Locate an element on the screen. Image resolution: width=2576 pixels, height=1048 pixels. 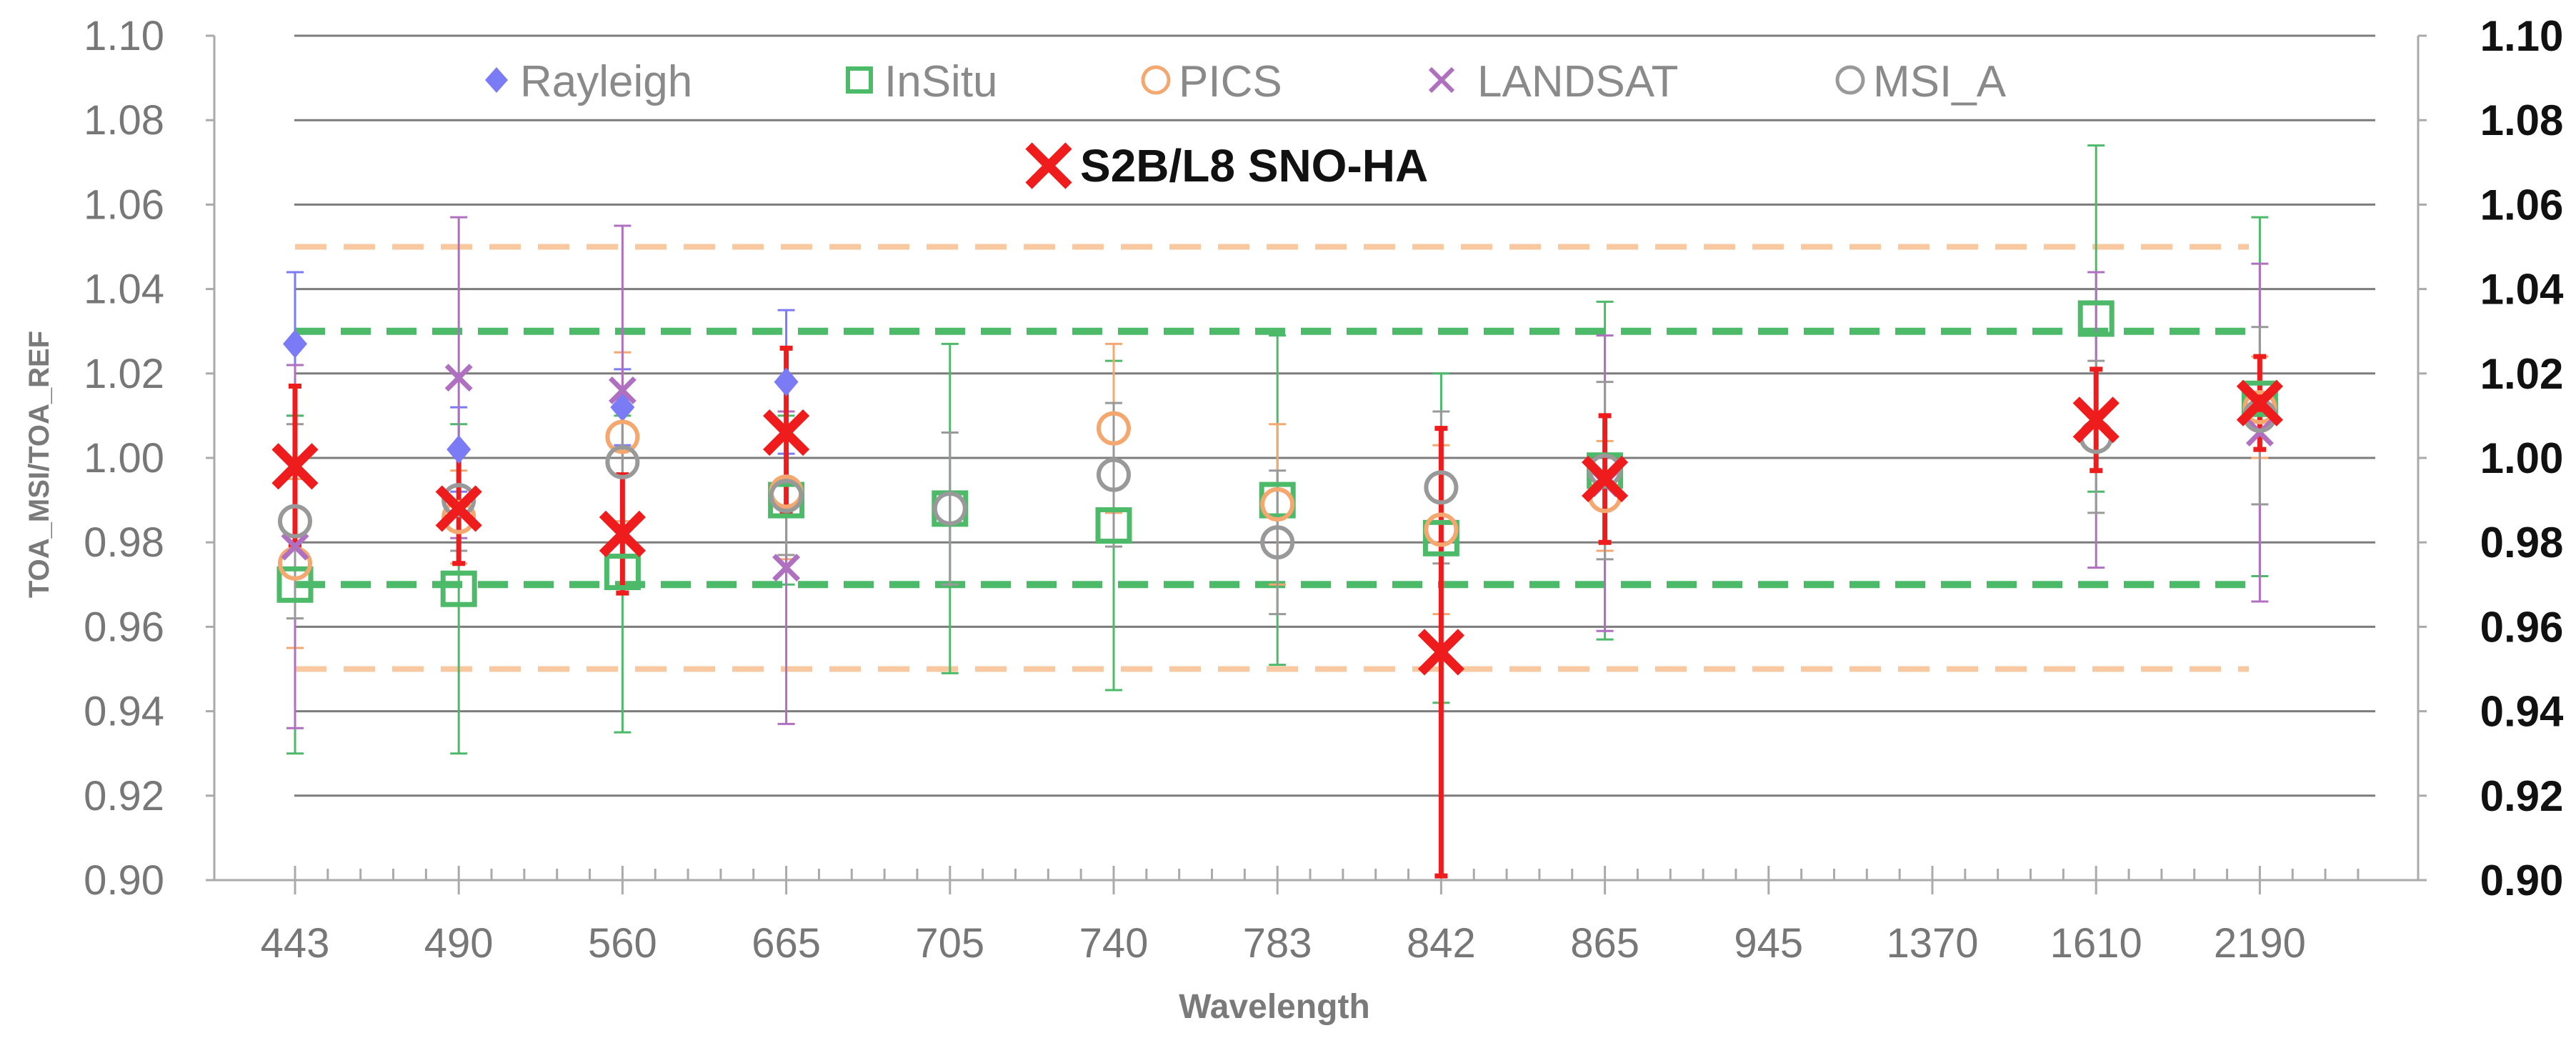
x-tick-label: 560 is located at coordinates (622, 943).